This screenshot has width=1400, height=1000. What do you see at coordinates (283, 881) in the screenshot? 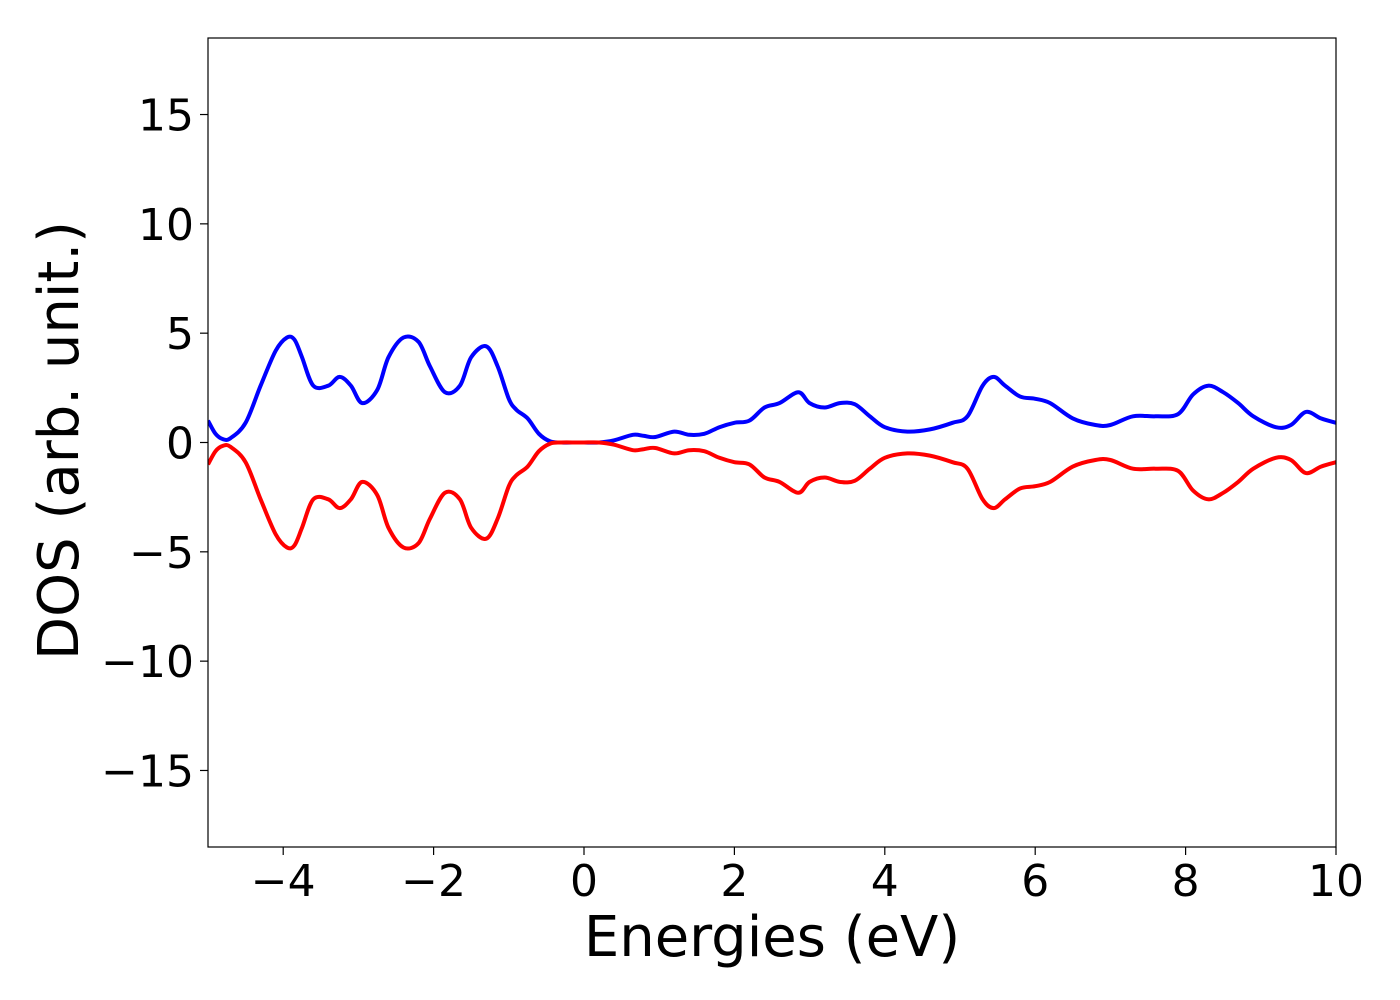
I see `x-tick-label: −4` at bounding box center [283, 881].